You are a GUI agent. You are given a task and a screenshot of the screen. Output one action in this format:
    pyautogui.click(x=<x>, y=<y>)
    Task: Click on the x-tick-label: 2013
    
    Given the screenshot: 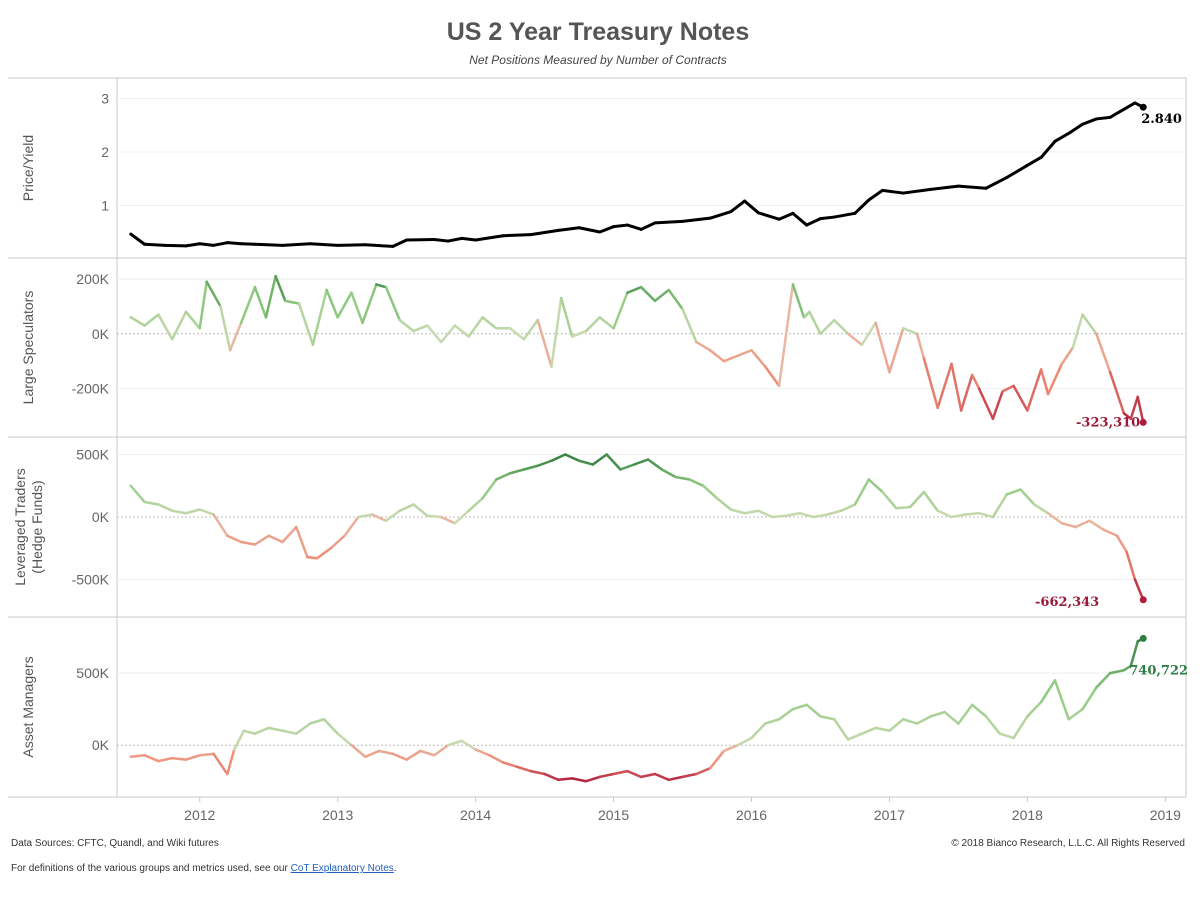 What is the action you would take?
    pyautogui.click(x=337, y=815)
    